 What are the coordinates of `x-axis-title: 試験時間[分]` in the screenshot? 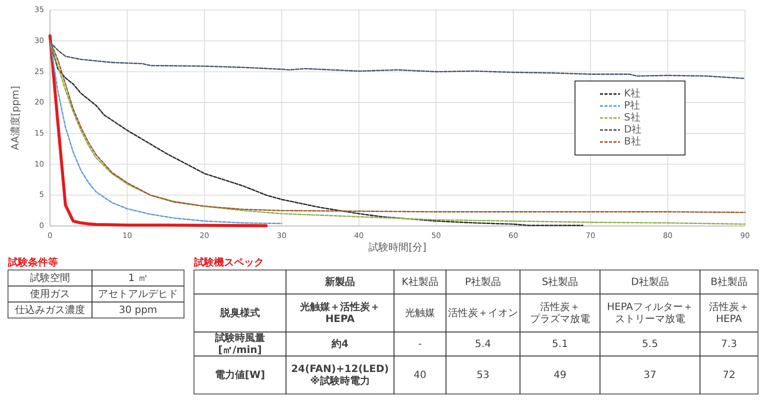 It's located at (397, 248).